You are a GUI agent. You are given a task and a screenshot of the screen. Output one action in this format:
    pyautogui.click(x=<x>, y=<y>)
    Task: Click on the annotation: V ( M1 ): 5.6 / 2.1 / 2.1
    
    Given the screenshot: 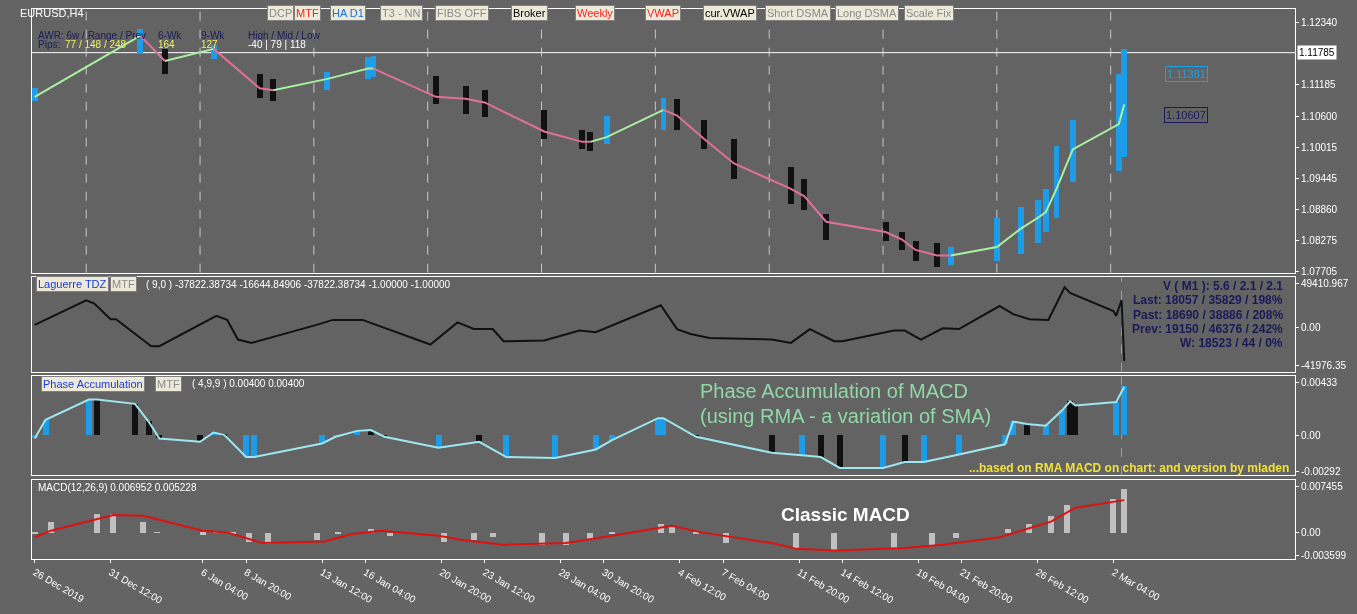 What is the action you would take?
    pyautogui.click(x=1223, y=286)
    